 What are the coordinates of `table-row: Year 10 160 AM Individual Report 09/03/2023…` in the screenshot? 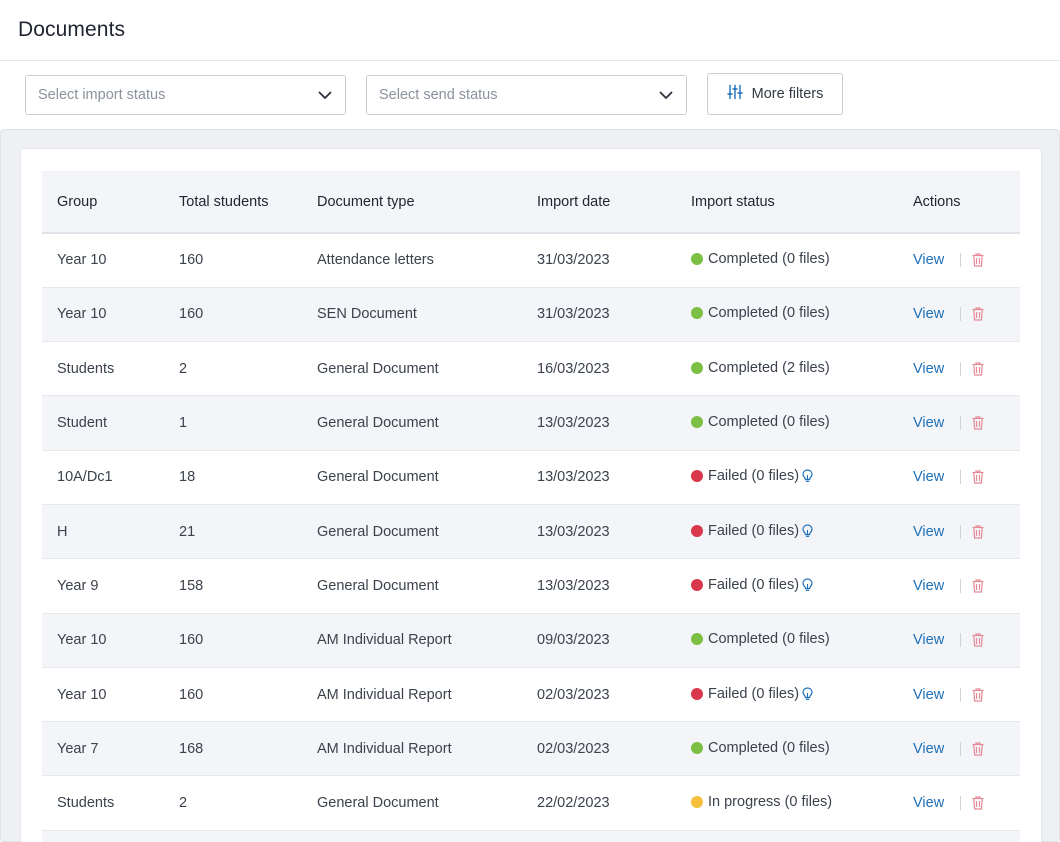 It's located at (531, 640).